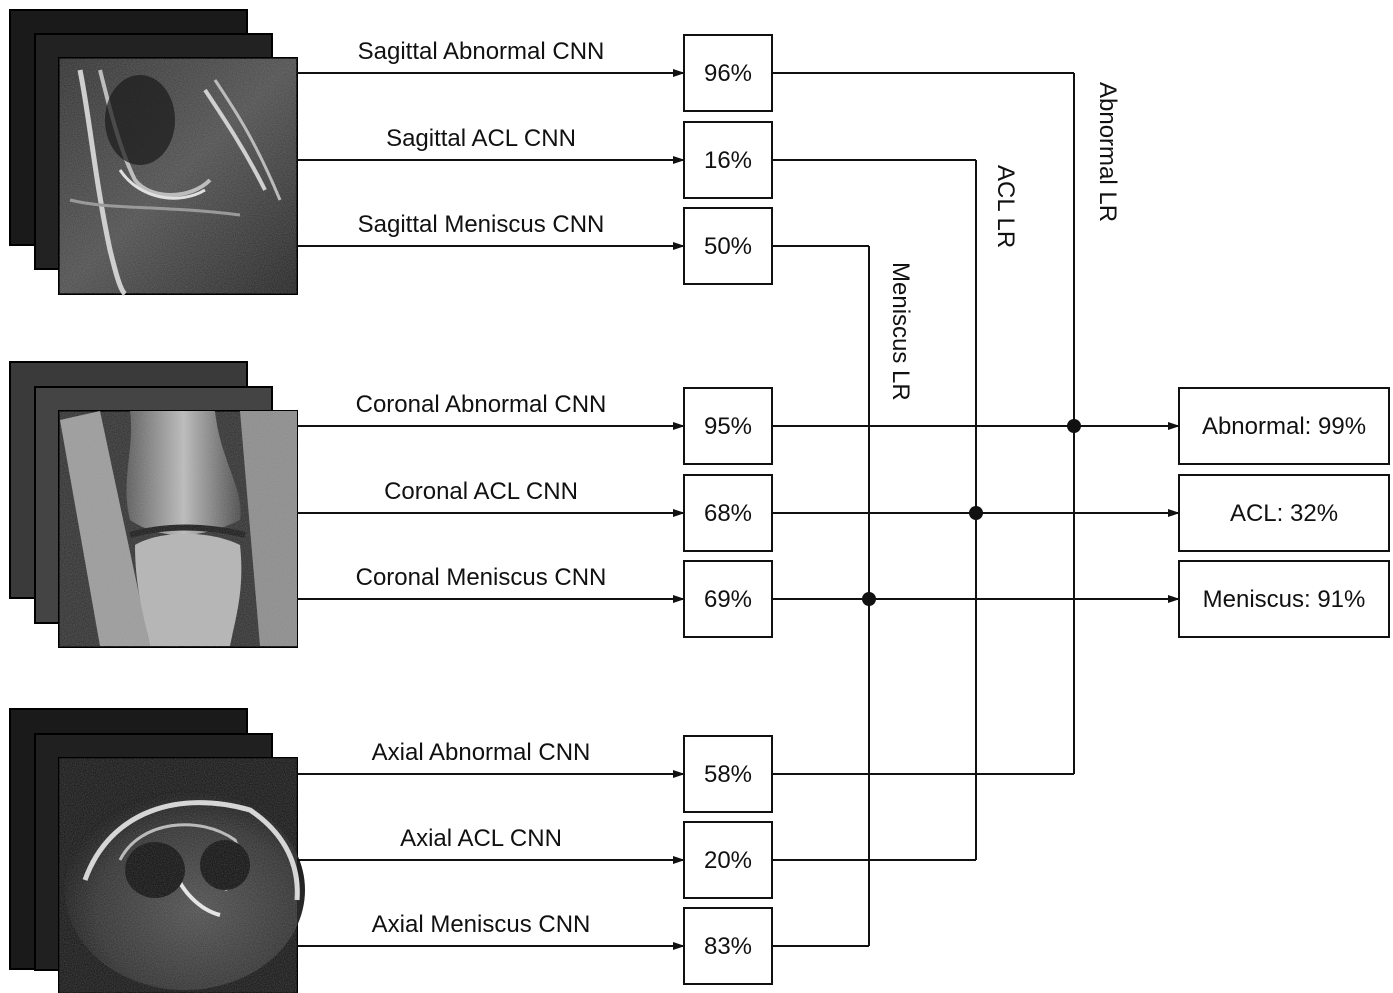  What do you see at coordinates (900, 331) in the screenshot?
I see `meniscus-lr-label: Meniscus LR` at bounding box center [900, 331].